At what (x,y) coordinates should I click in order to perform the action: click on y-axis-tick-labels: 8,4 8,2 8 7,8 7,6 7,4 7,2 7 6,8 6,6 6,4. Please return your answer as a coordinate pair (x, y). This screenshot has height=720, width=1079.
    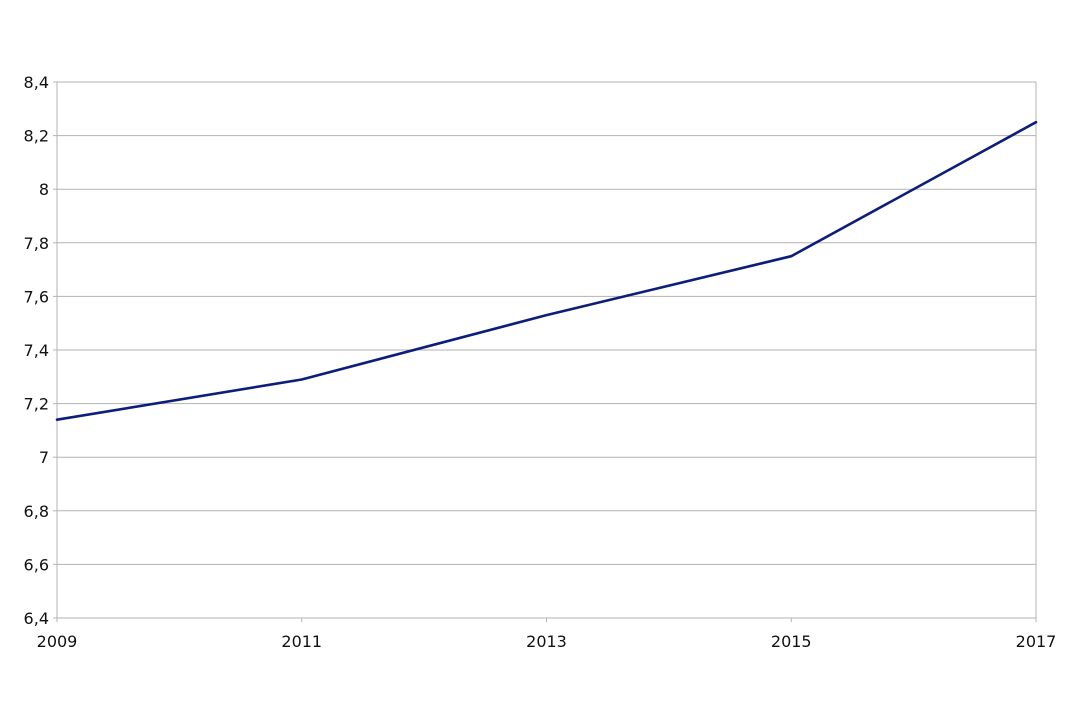
    Looking at the image, I should click on (36, 350).